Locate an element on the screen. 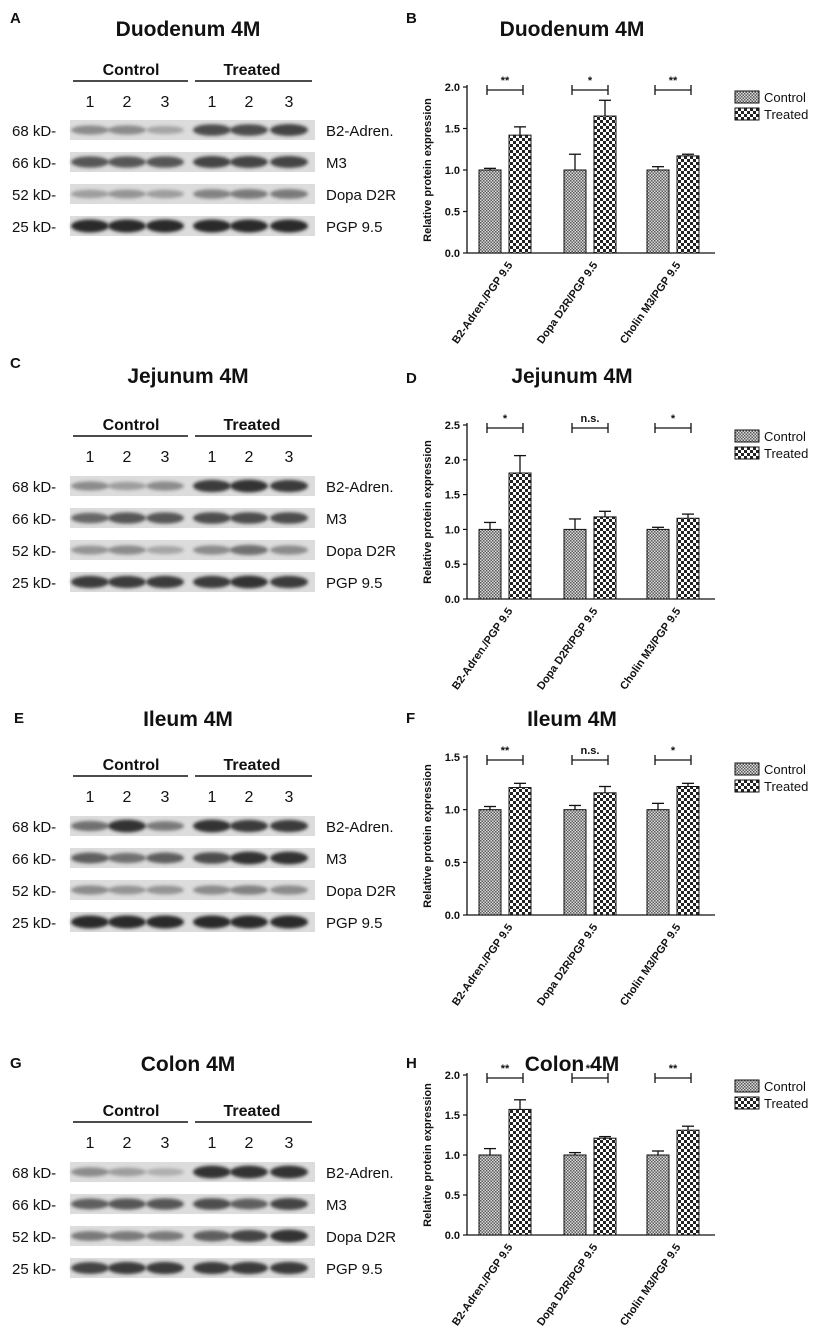  y-tick-label: 2.5 is located at coordinates (452, 426).